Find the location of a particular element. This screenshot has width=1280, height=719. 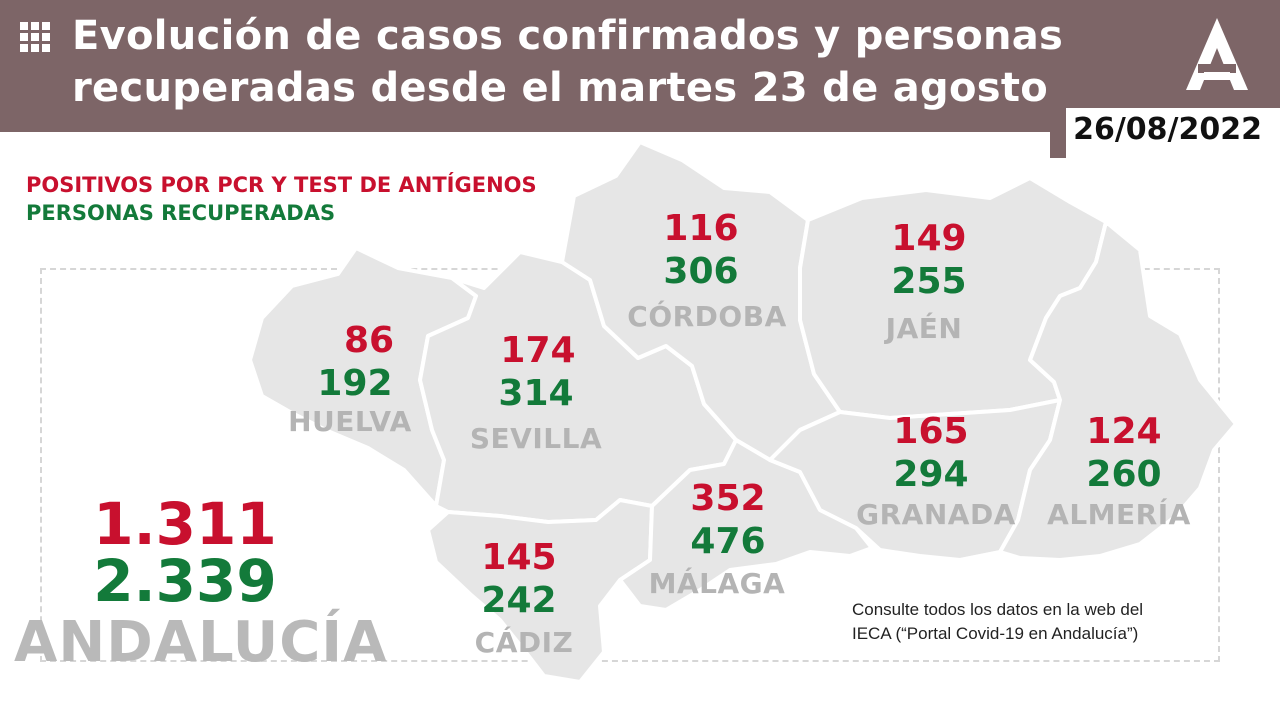

almeria-positives: 124 is located at coordinates (1124, 431).